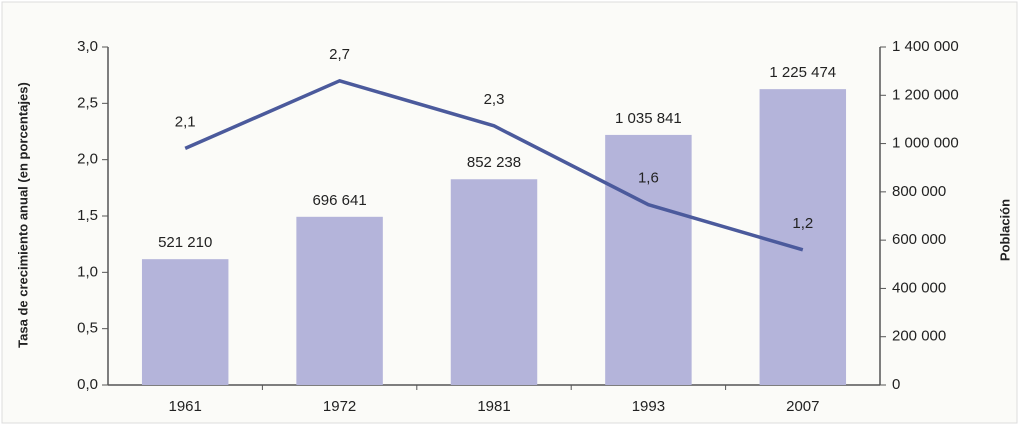 This screenshot has width=1019, height=425. What do you see at coordinates (648, 118) in the screenshot?
I see `bar-value-label: 1 035 841` at bounding box center [648, 118].